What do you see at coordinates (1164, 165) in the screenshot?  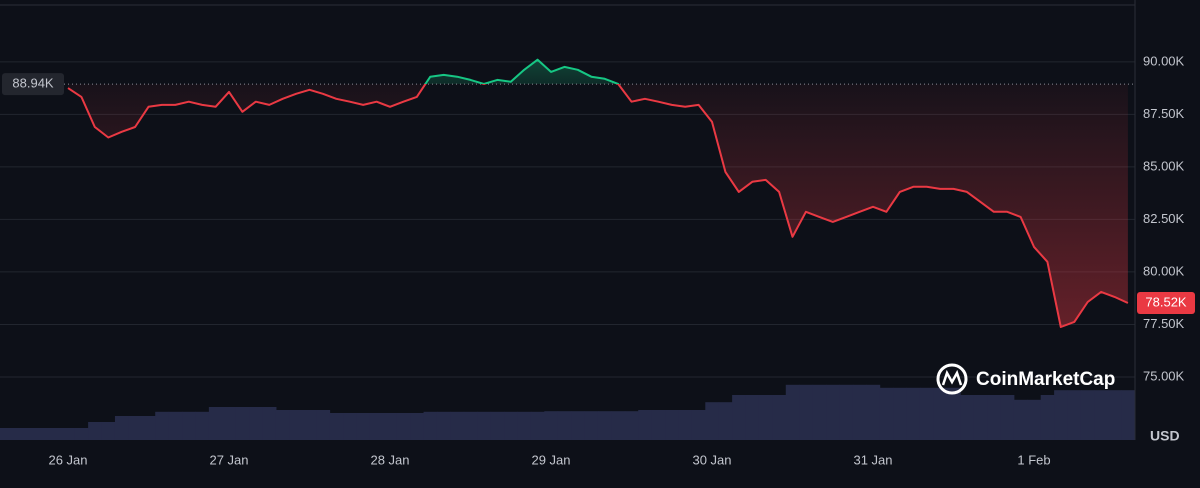 I see `y-tick-label: 85.00K` at bounding box center [1164, 165].